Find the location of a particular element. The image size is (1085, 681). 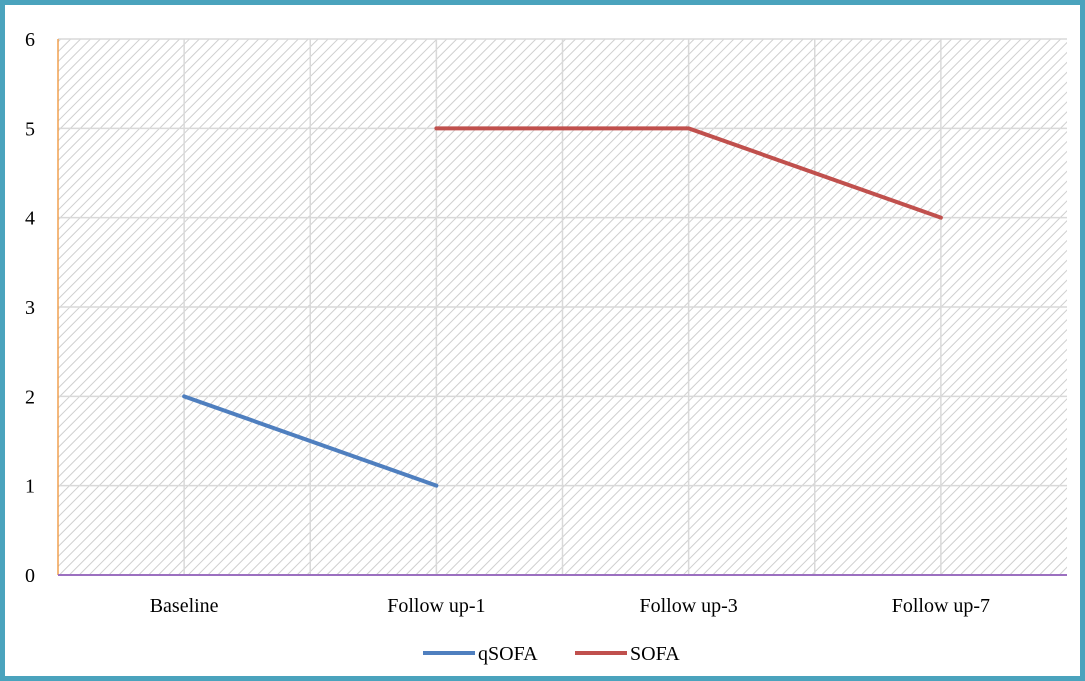

y-tick-label: 4 is located at coordinates (30, 219).